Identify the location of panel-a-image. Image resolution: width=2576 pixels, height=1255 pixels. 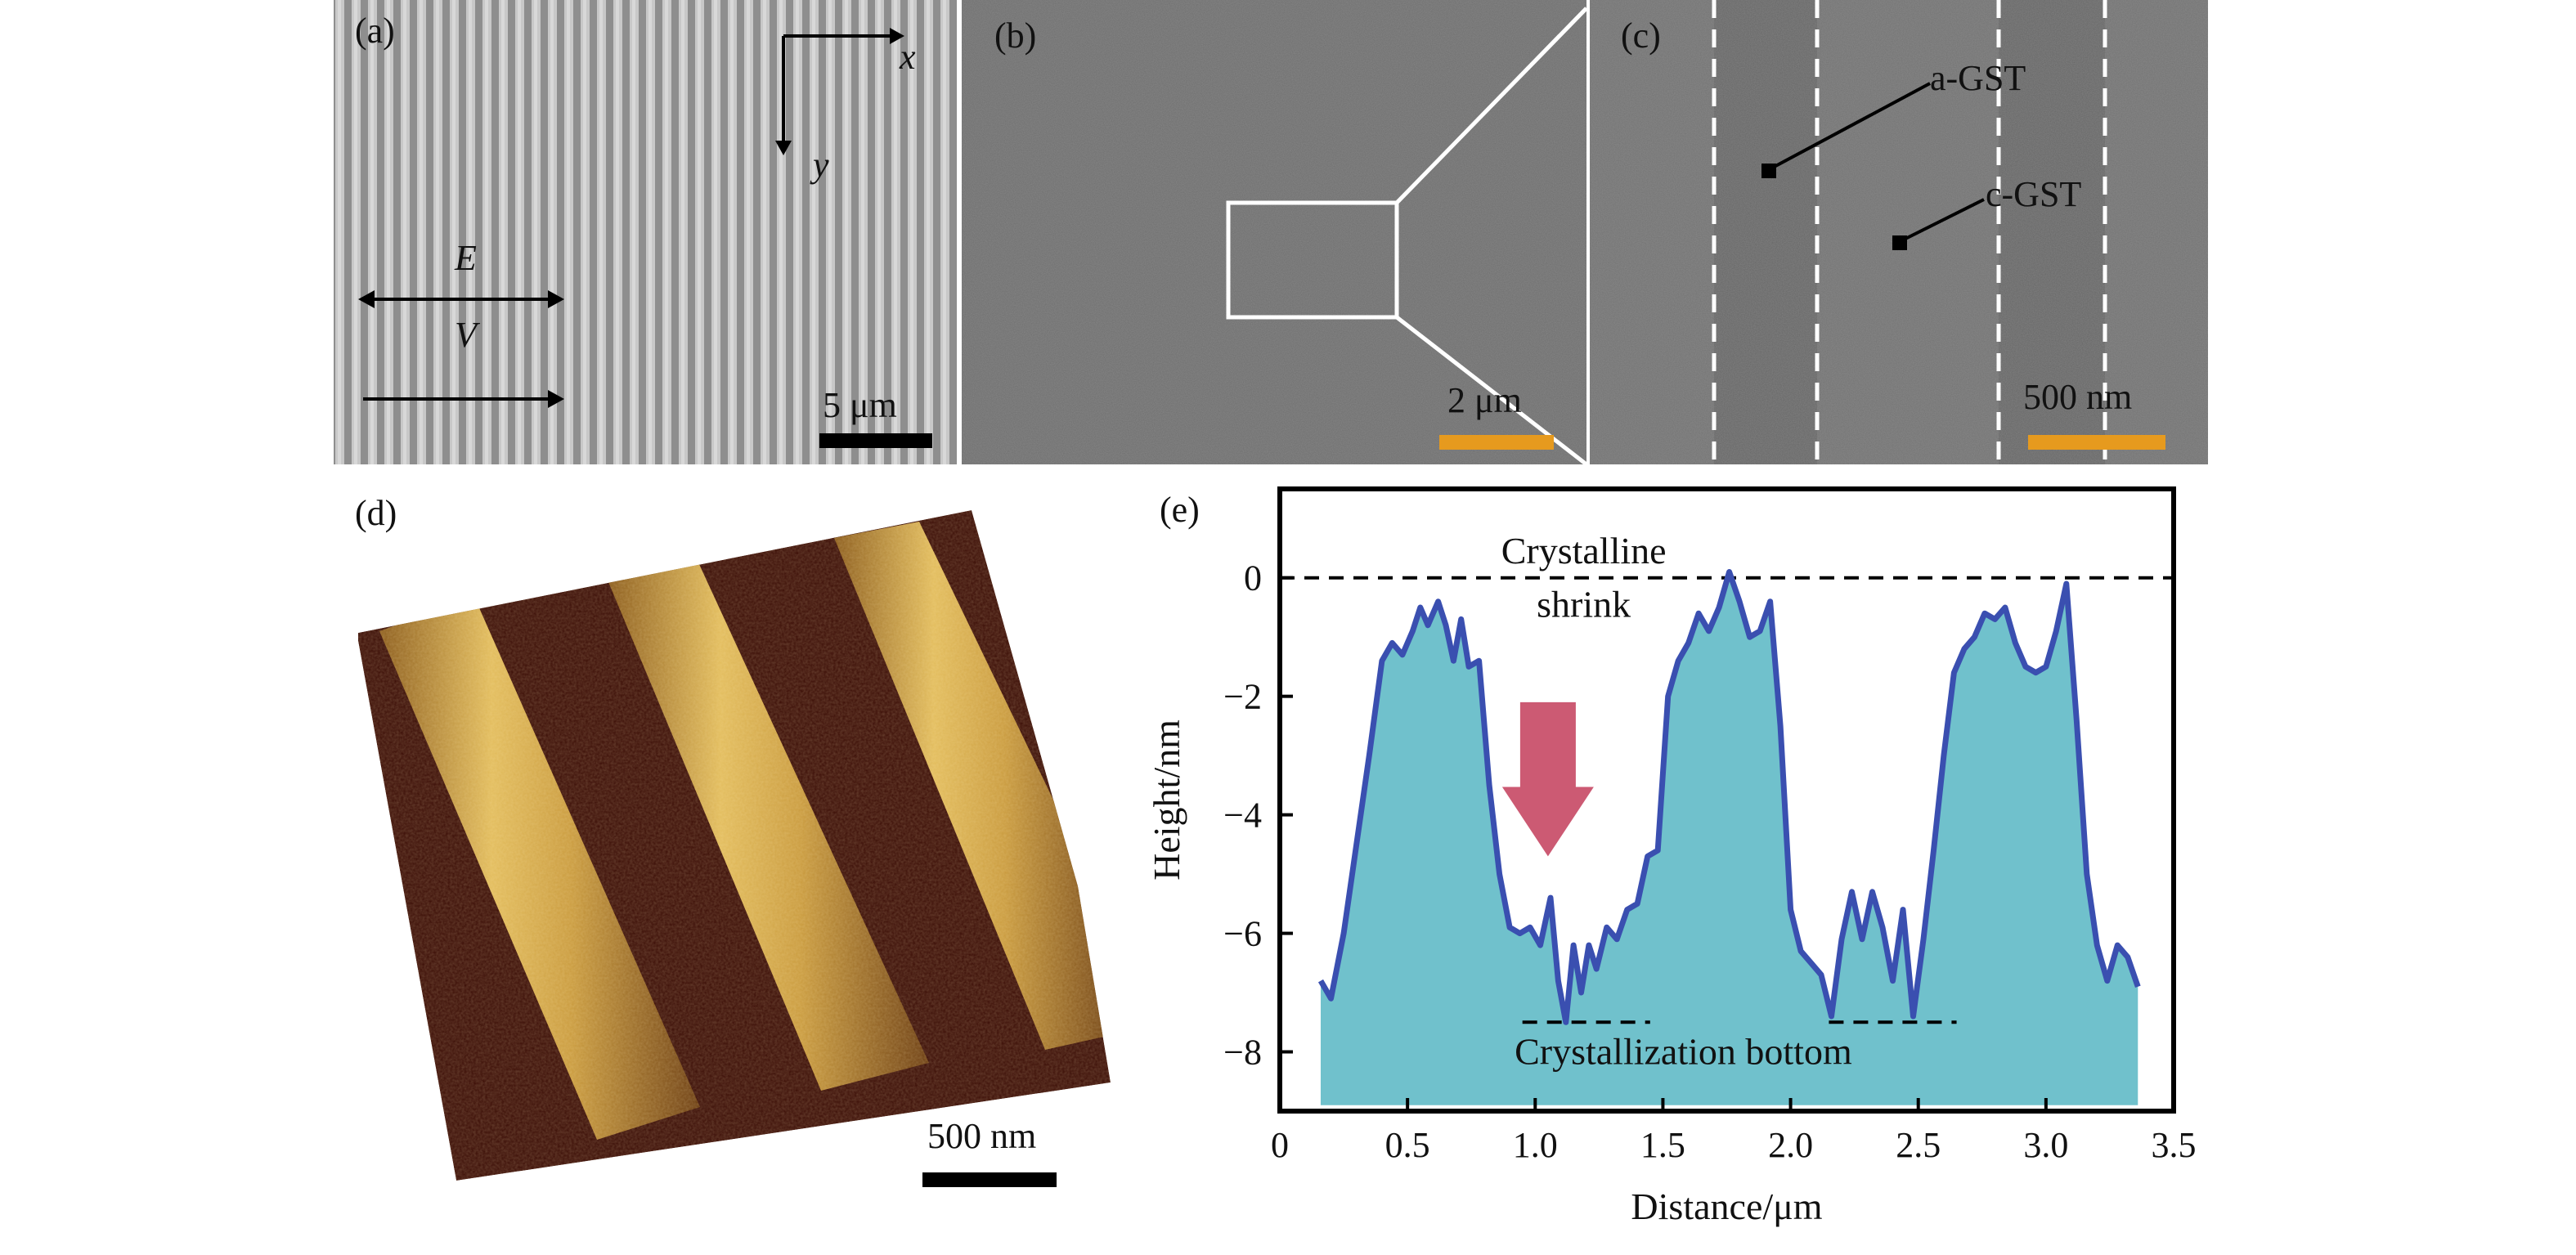
(645, 232).